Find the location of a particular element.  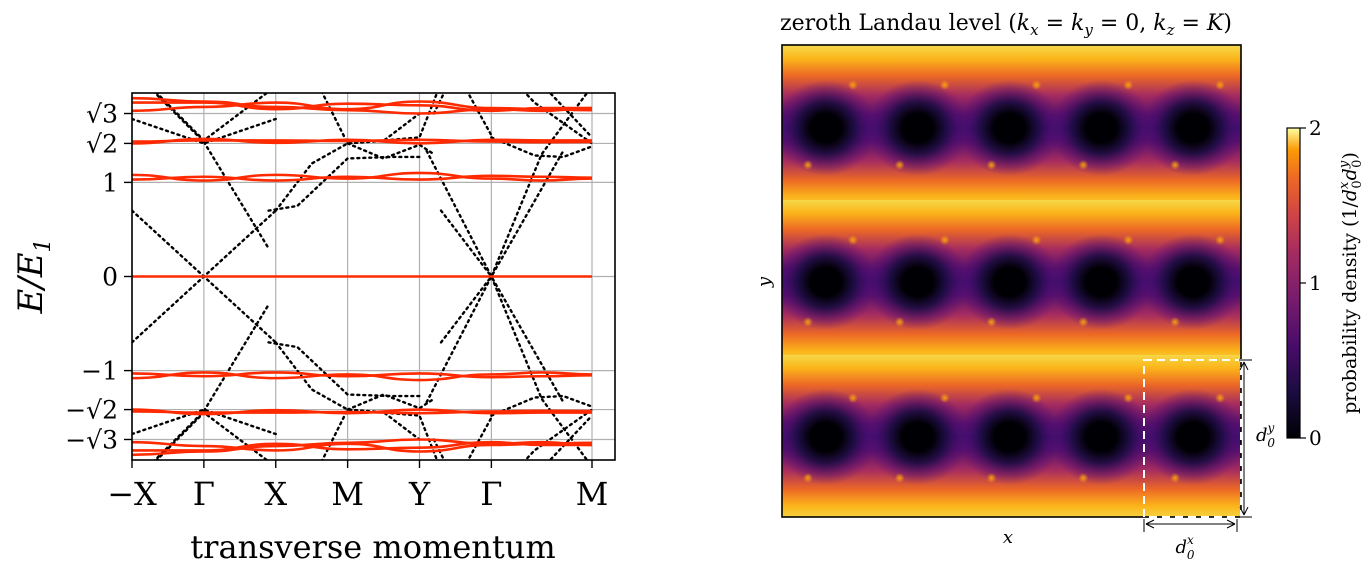

x-axis-label: transverse momentum is located at coordinates (372, 545).